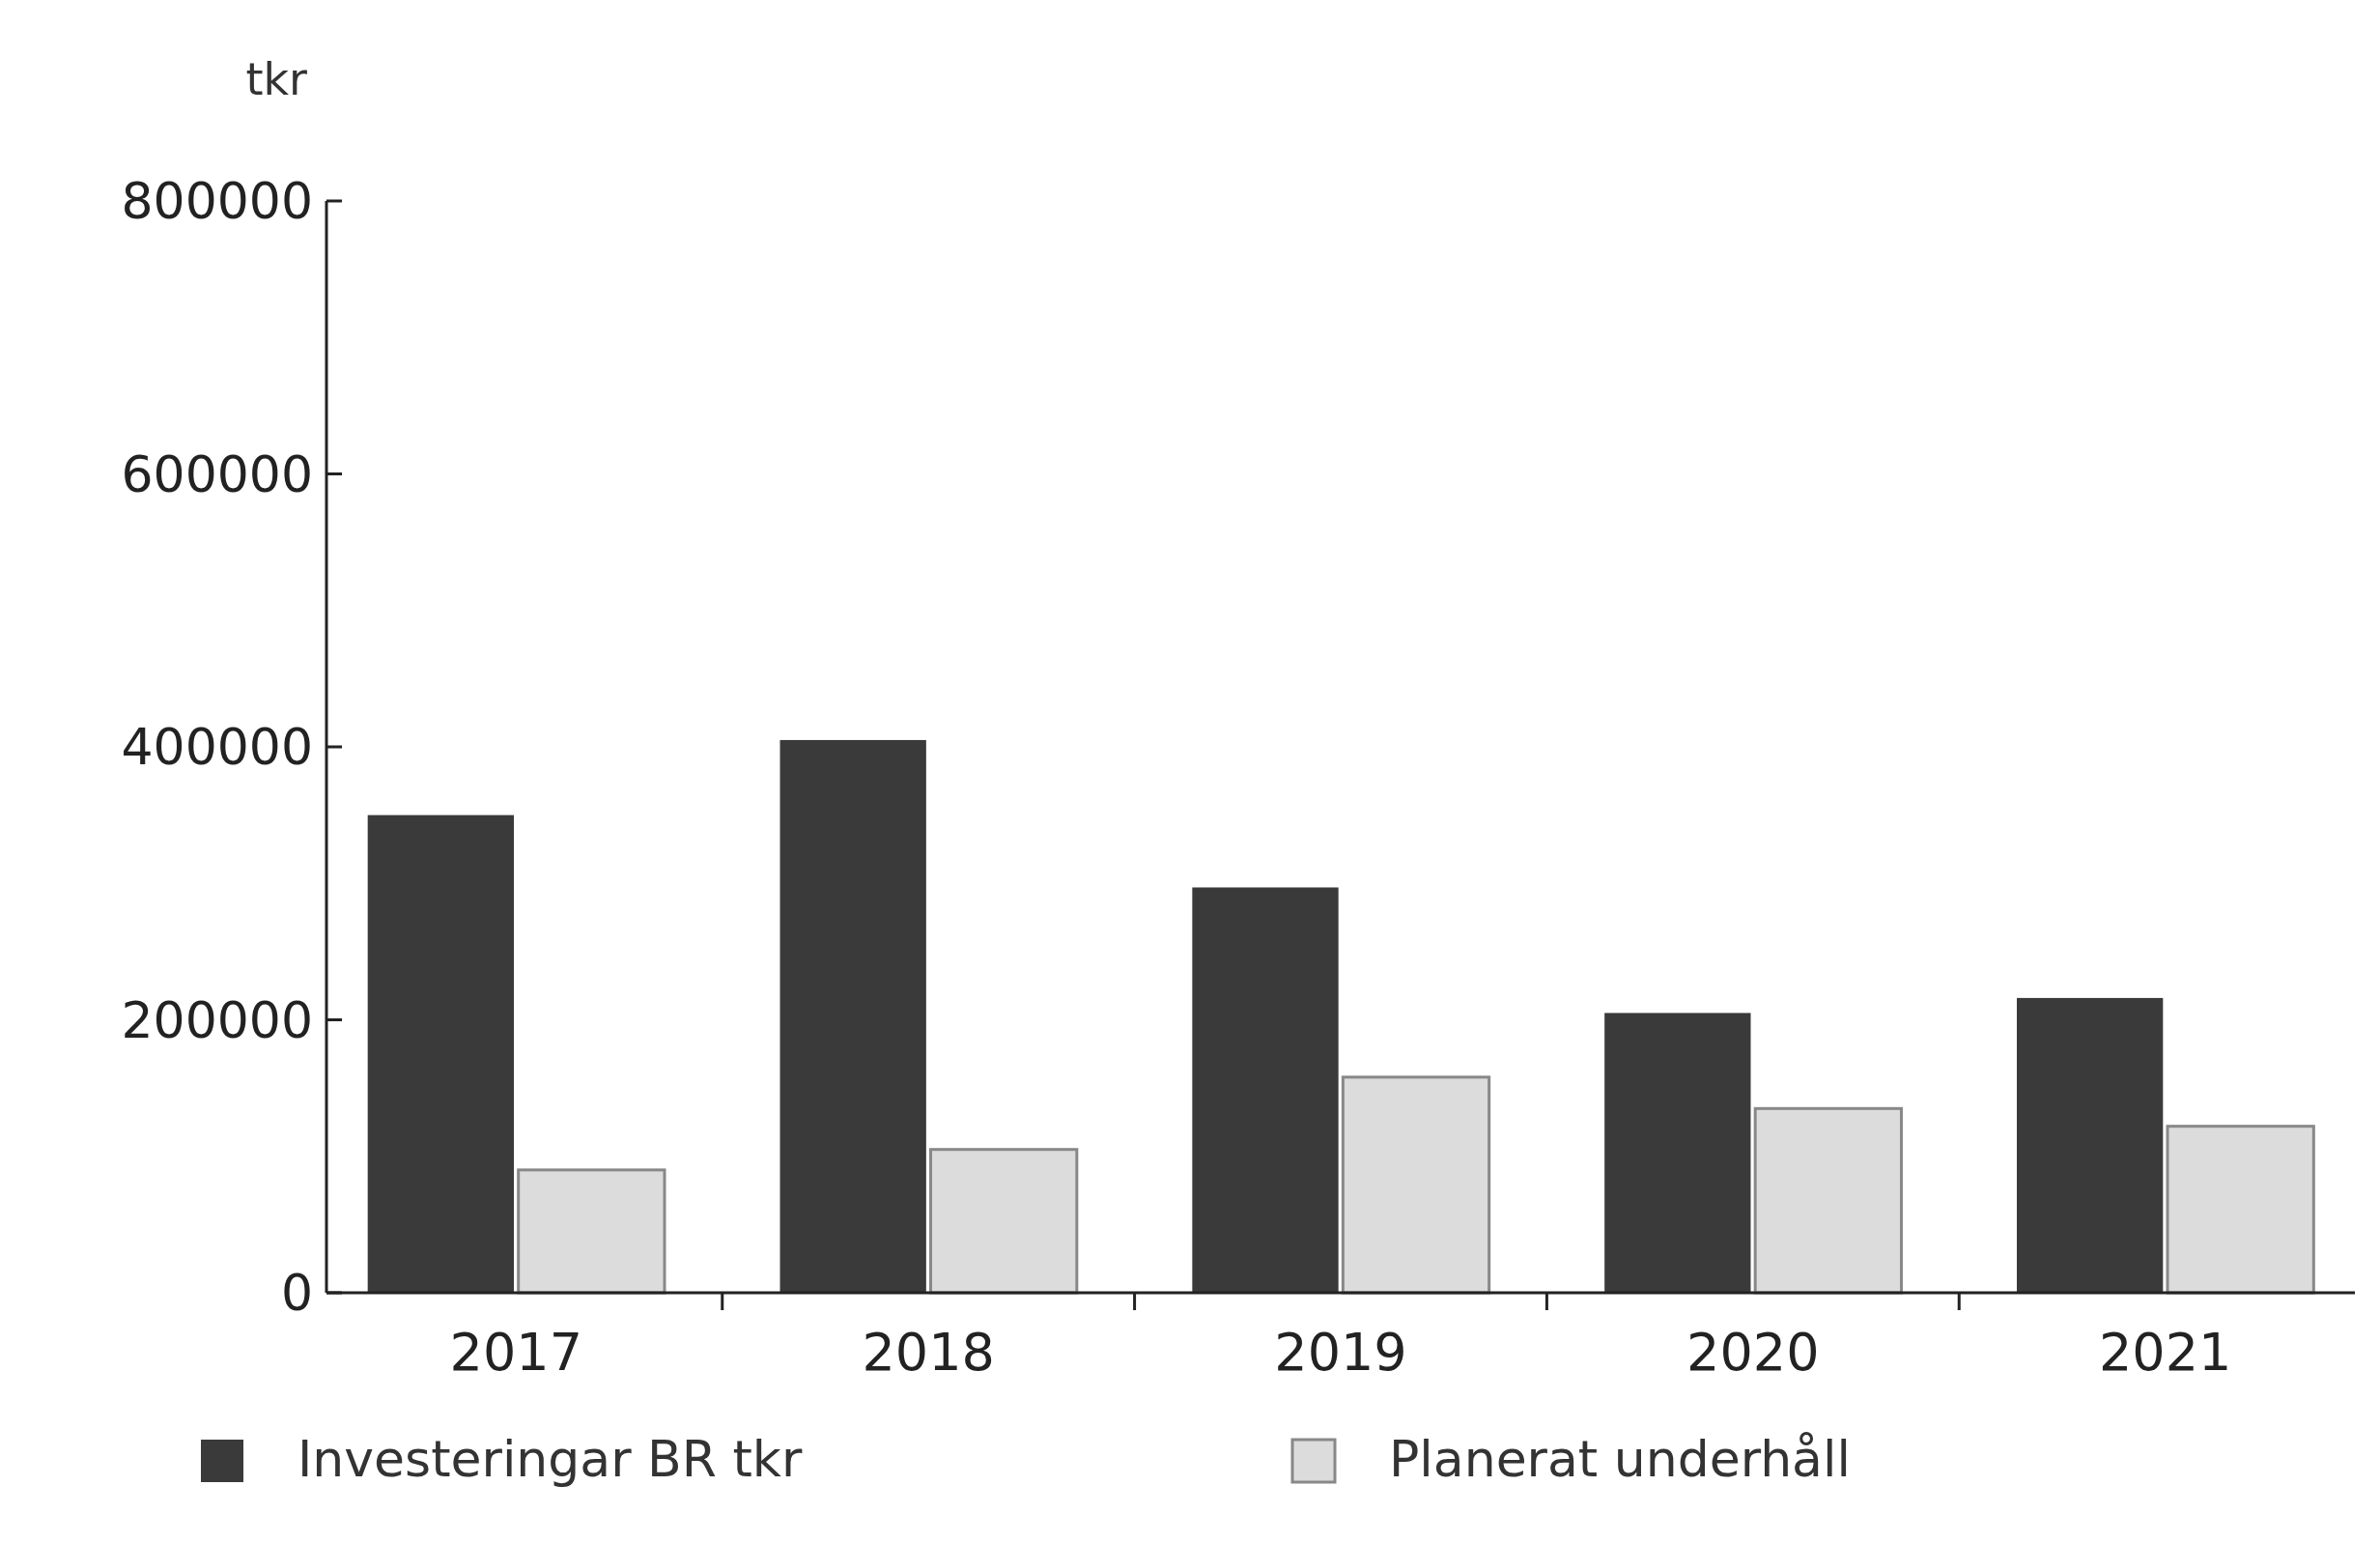 The height and width of the screenshot is (1543, 2380). Describe the element at coordinates (217, 748) in the screenshot. I see `y-tick-label: 400000` at that location.